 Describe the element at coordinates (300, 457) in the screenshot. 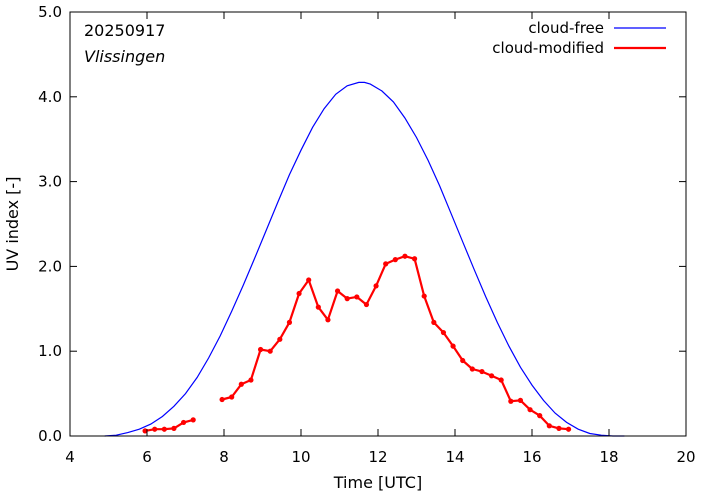

I see `x-tick-label: 10` at that location.